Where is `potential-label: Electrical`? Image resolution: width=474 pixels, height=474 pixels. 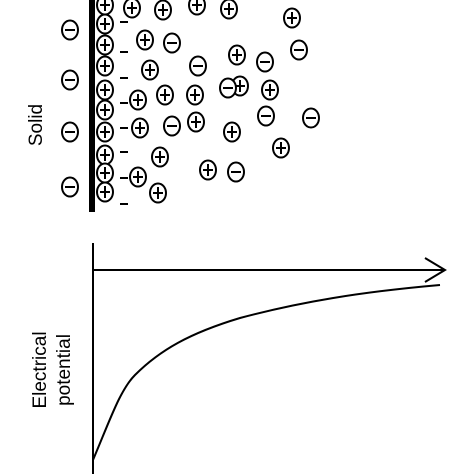
potential-label: Electrical is located at coordinates (40, 369).